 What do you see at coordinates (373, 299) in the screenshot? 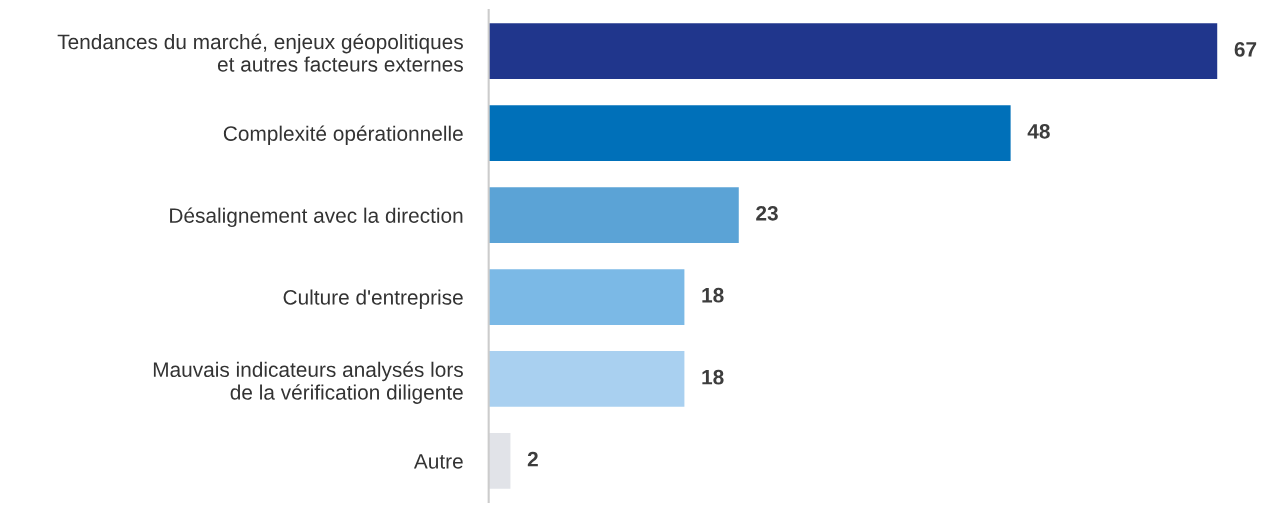
I see `y-tick-label: Culture d'entreprise` at bounding box center [373, 299].